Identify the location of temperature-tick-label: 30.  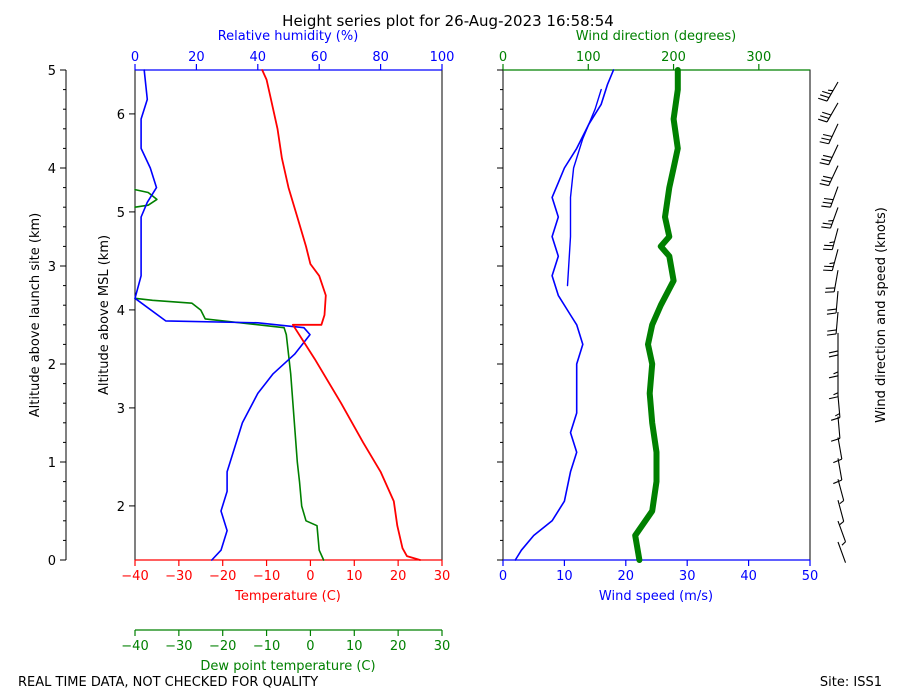
(442, 576).